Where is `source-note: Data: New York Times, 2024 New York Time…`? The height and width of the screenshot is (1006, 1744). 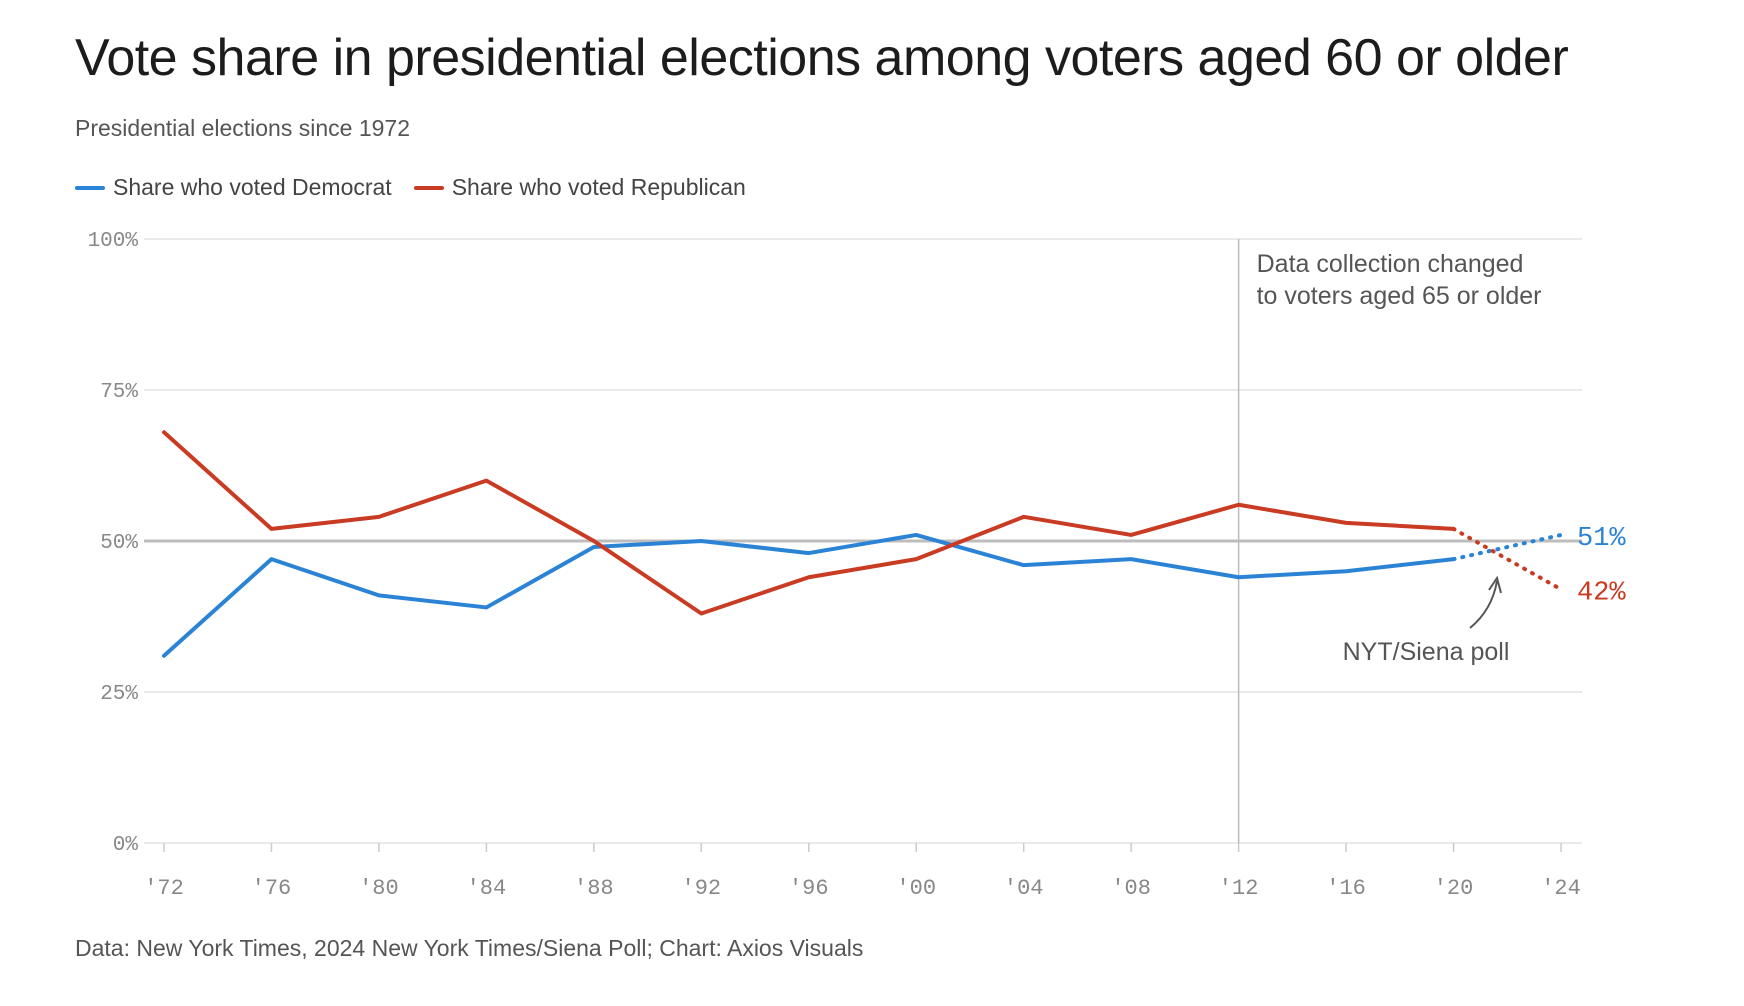
source-note: Data: New York Times, 2024 New York Time… is located at coordinates (469, 948).